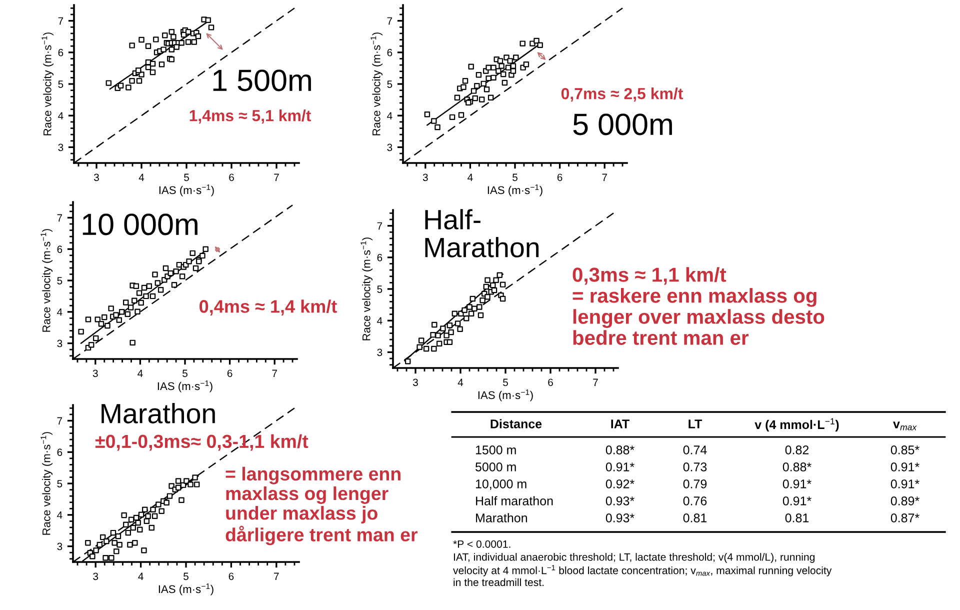 This screenshot has height=610, width=960. What do you see at coordinates (797, 467) in the screenshot?
I see `text: 0.88*` at bounding box center [797, 467].